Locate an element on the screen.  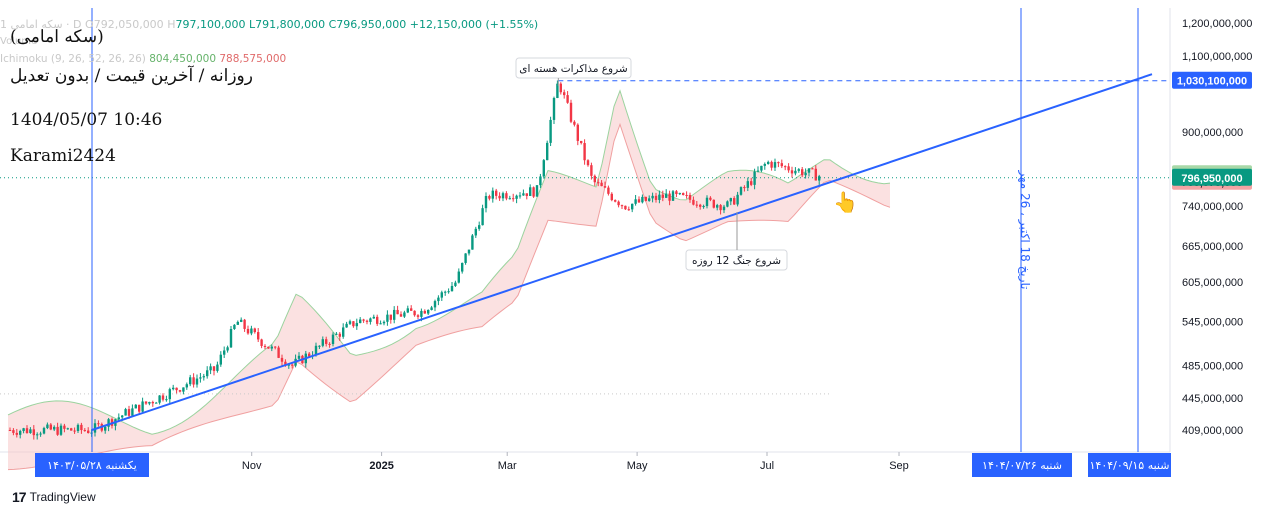
ichimoku-label: Ichimoku (9, 26, 52, 26, 26) is located at coordinates (73, 59).